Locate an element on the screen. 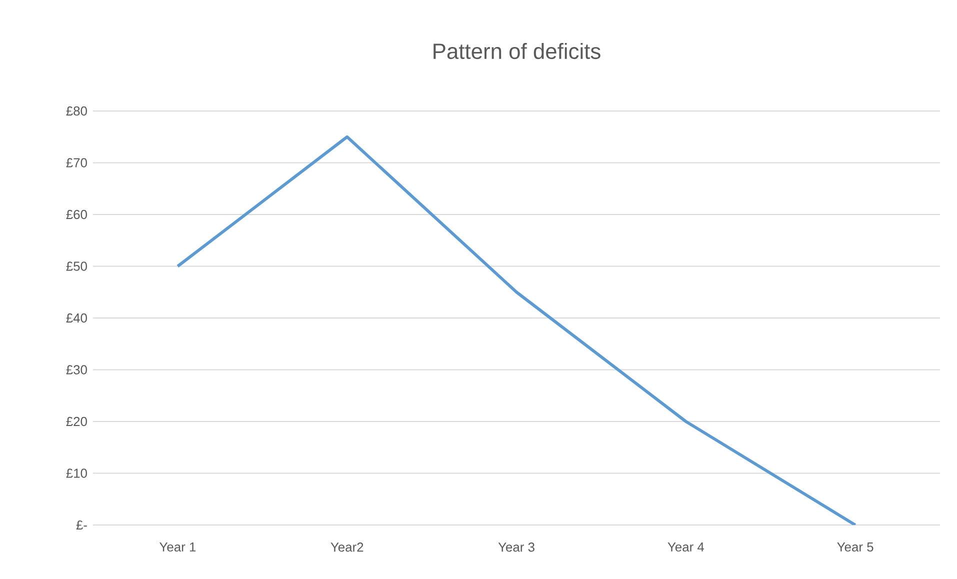  x-tick-label: Year 3 is located at coordinates (516, 547).